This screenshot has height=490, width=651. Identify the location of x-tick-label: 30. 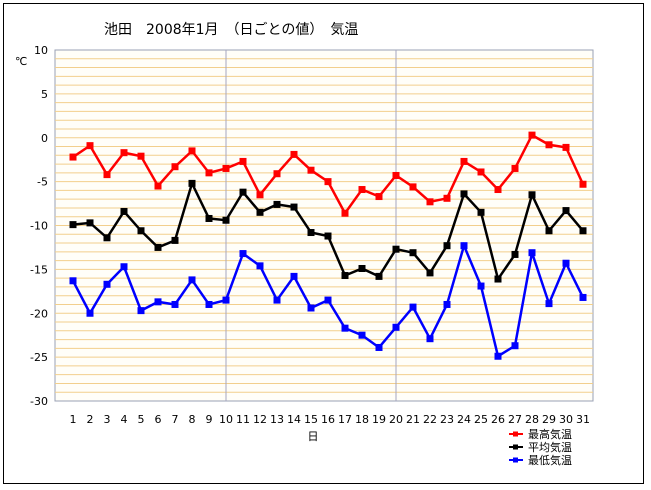
(566, 419).